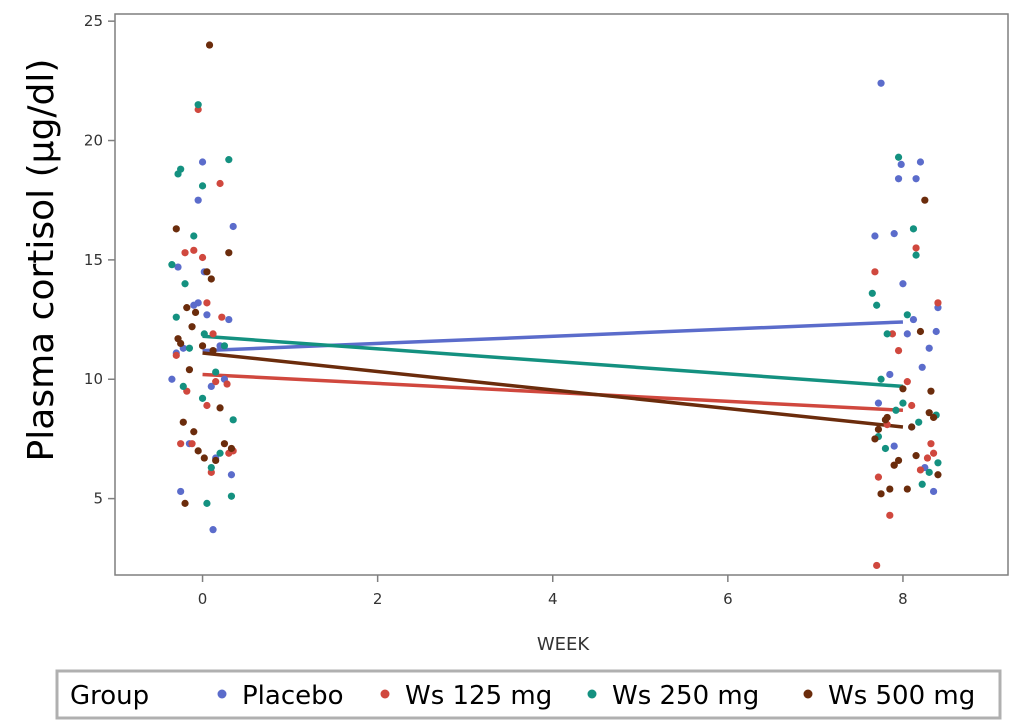  What do you see at coordinates (478, 696) in the screenshot?
I see `legend-label: Ws 125 mg` at bounding box center [478, 696].